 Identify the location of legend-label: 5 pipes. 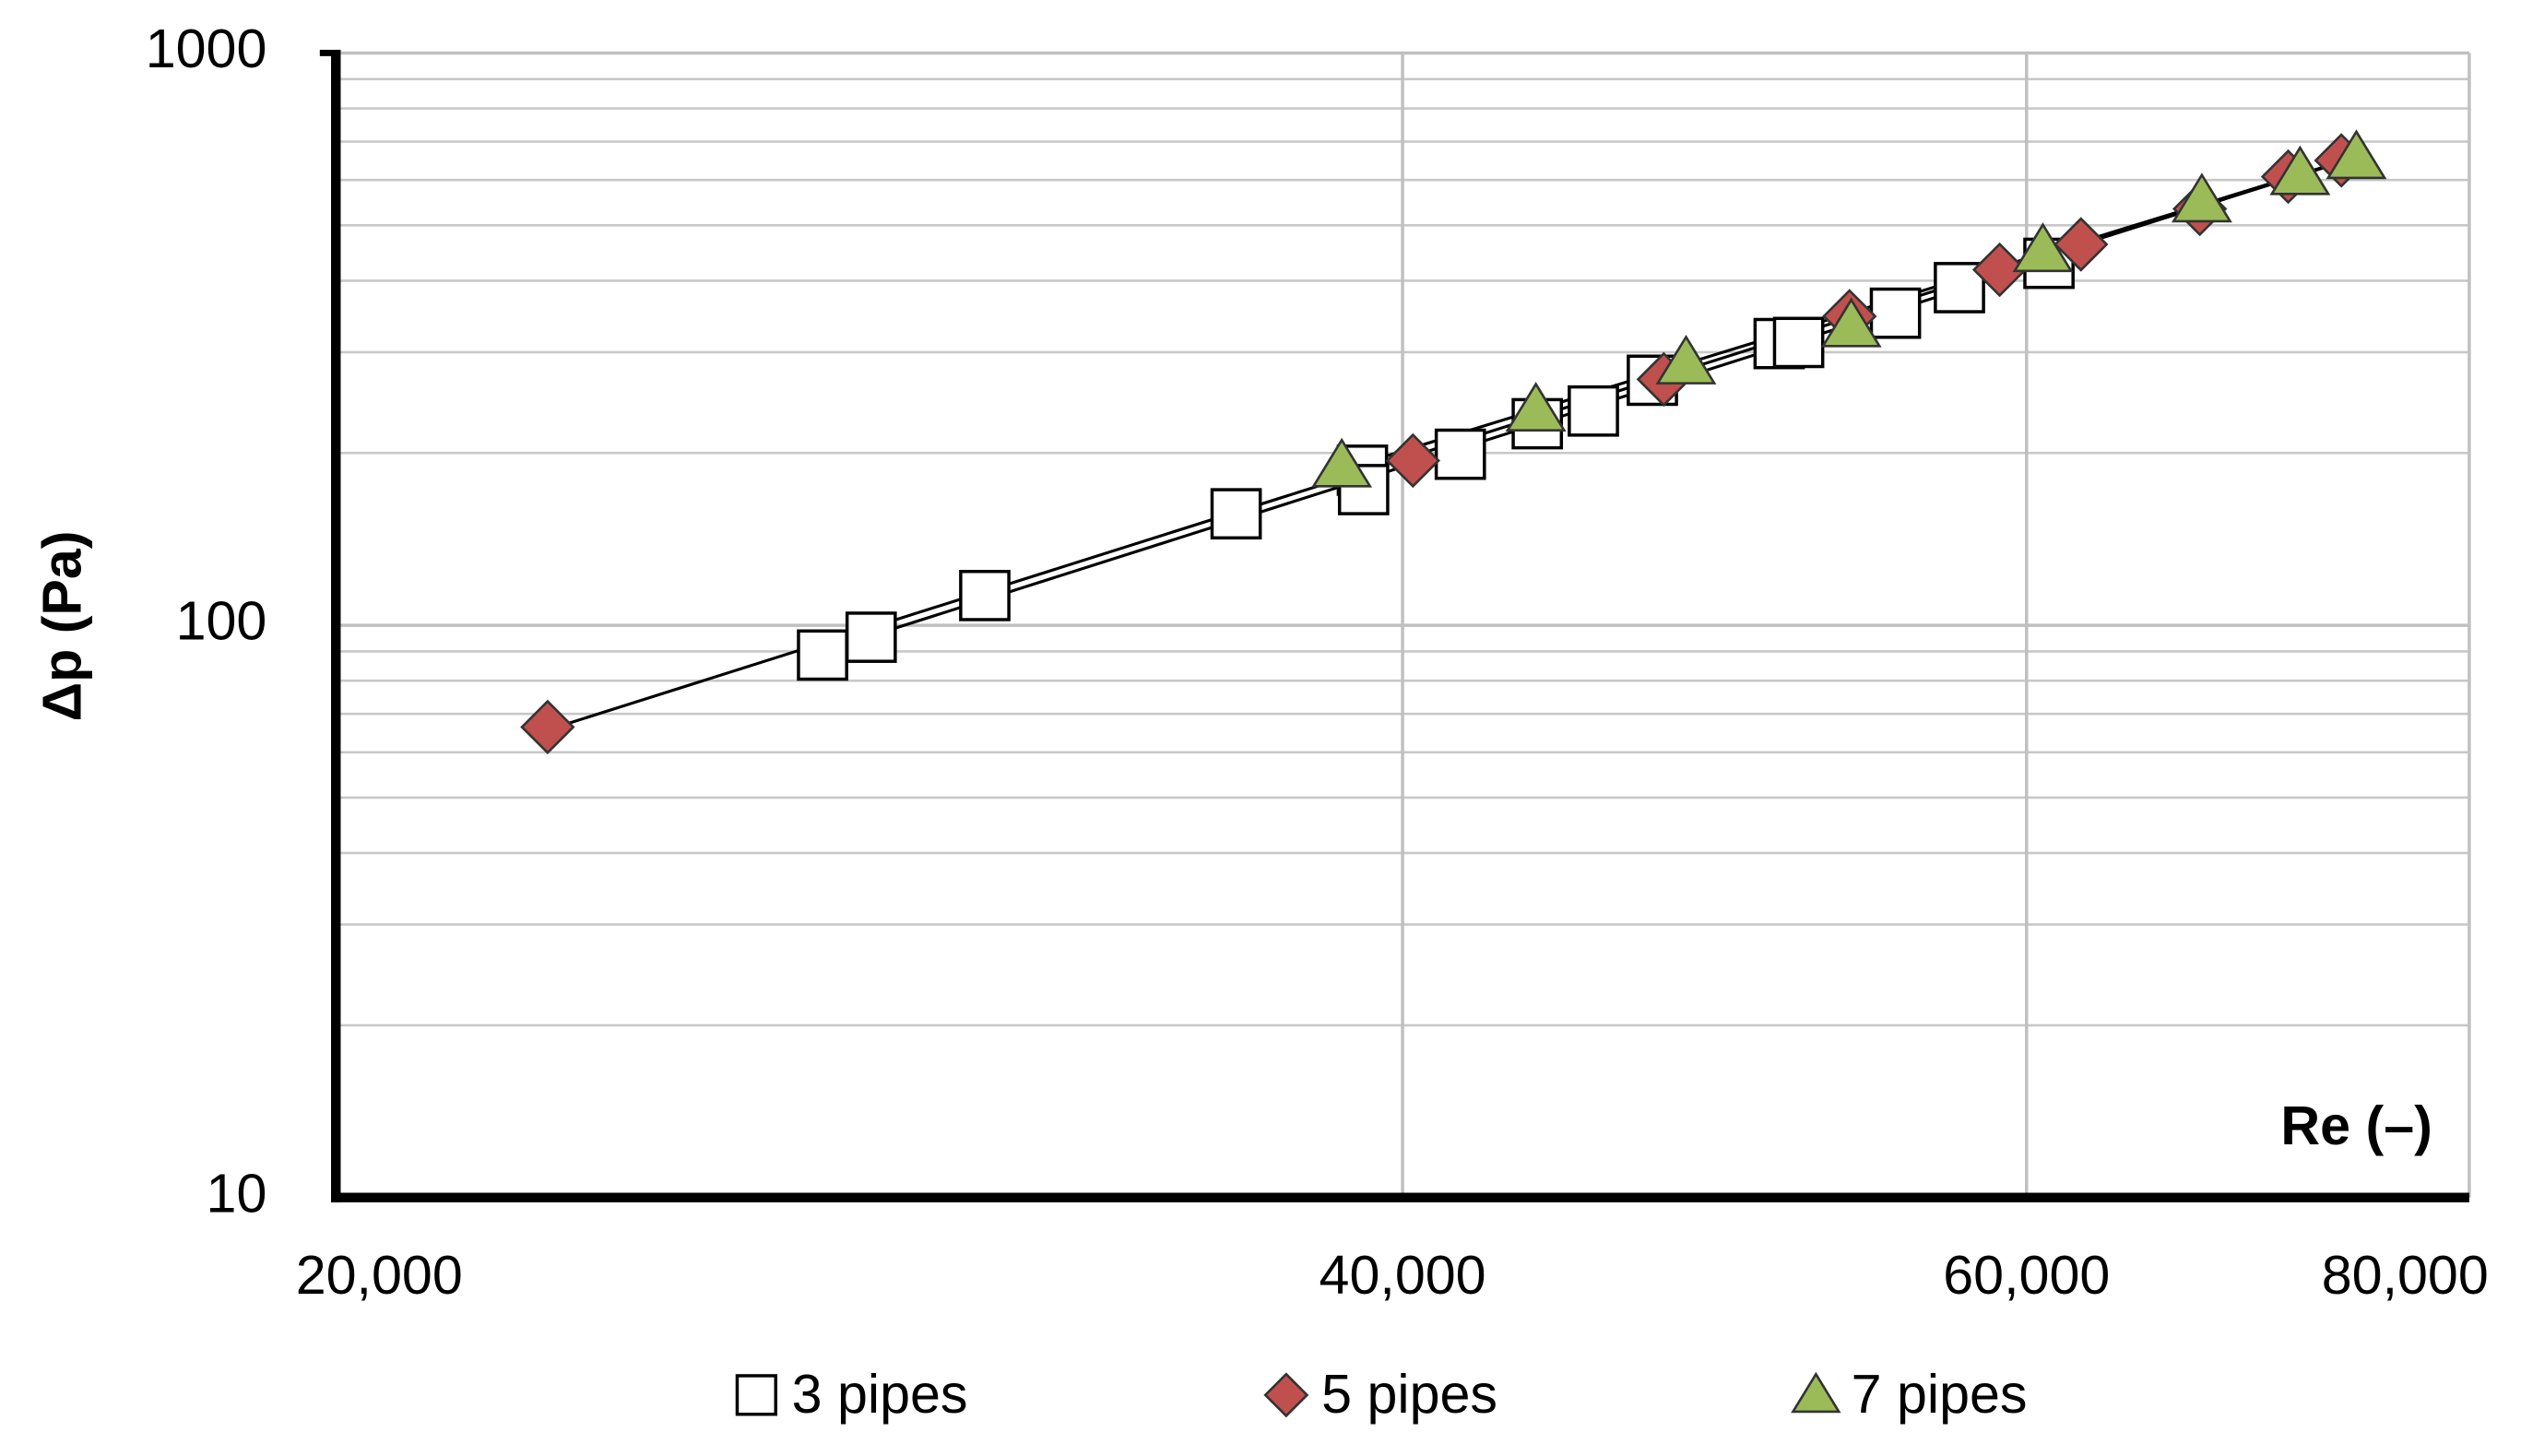
(1409, 1394).